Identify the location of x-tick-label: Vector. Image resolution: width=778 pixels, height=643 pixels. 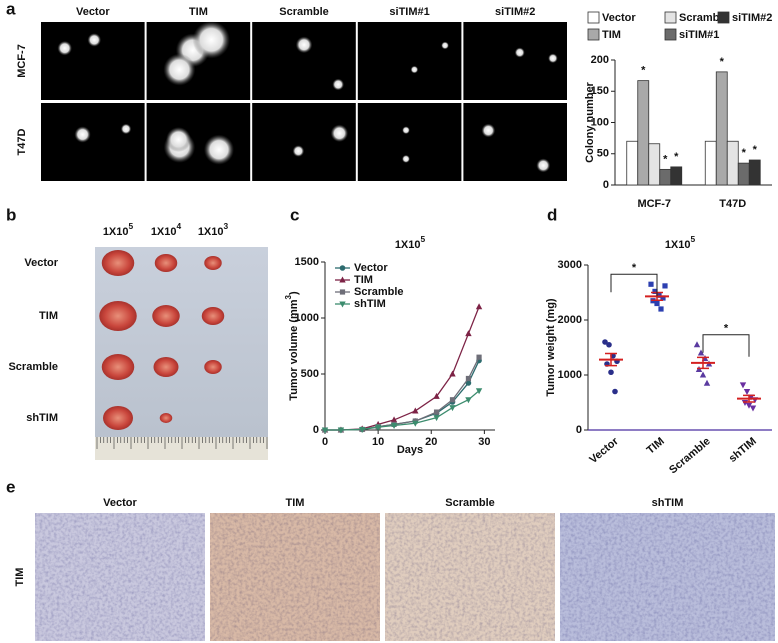
(604, 450).